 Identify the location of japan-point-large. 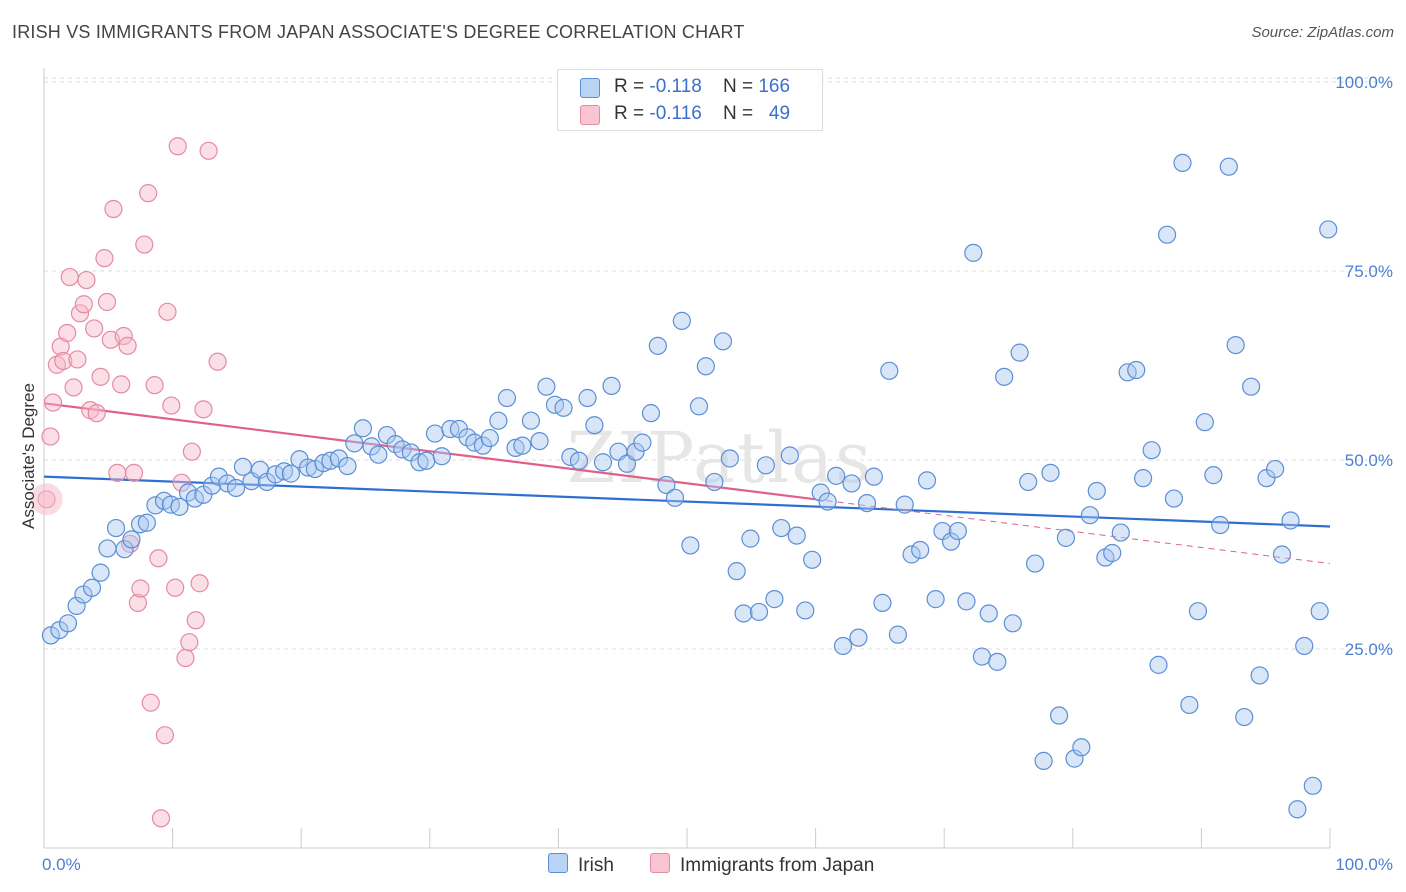
(46, 499).